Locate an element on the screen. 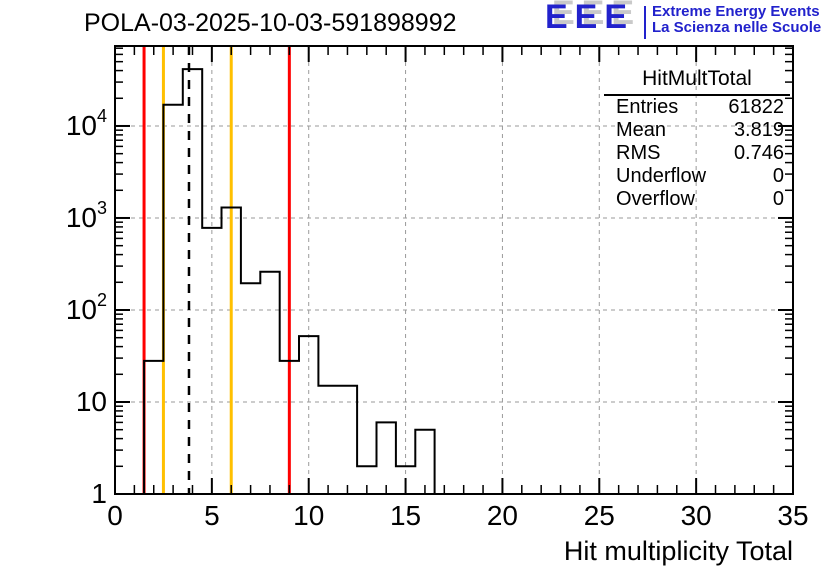 The image size is (836, 572). x-tick-label: 30 is located at coordinates (696, 515).